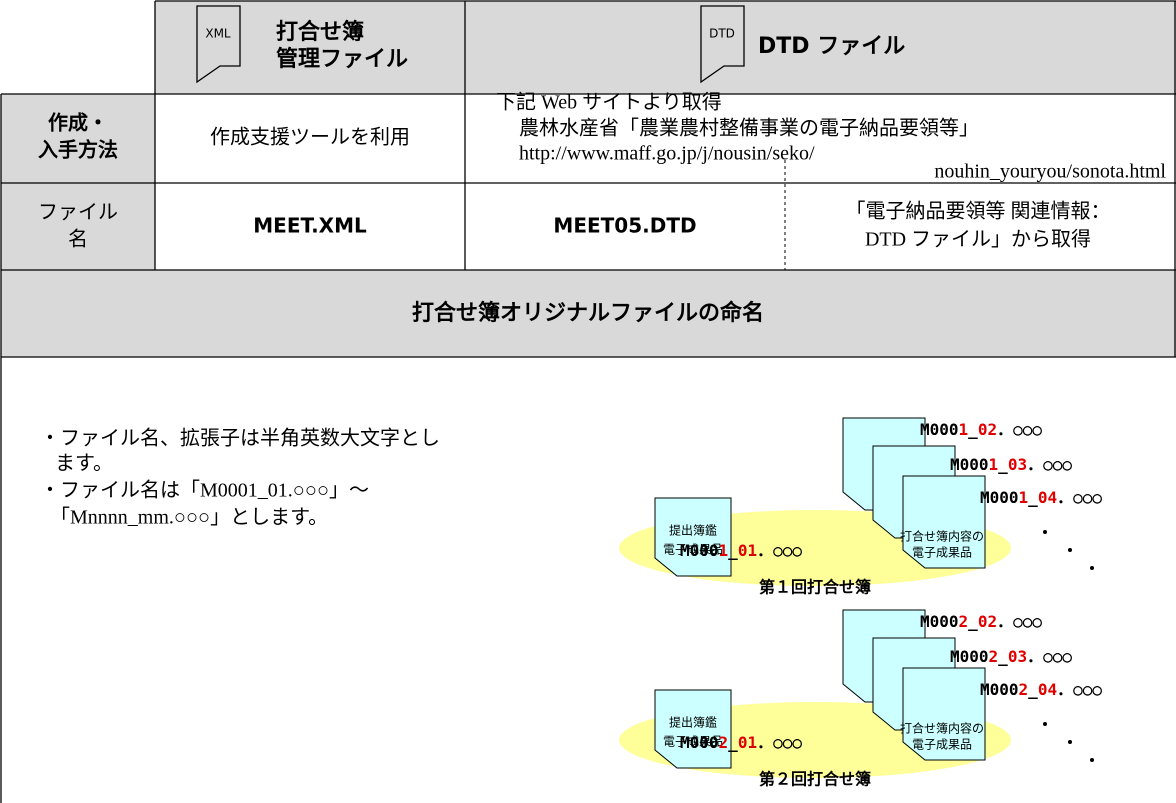 The width and height of the screenshot is (1176, 803). Describe the element at coordinates (78, 212) in the screenshot. I see `row-label: ファイル` at that location.